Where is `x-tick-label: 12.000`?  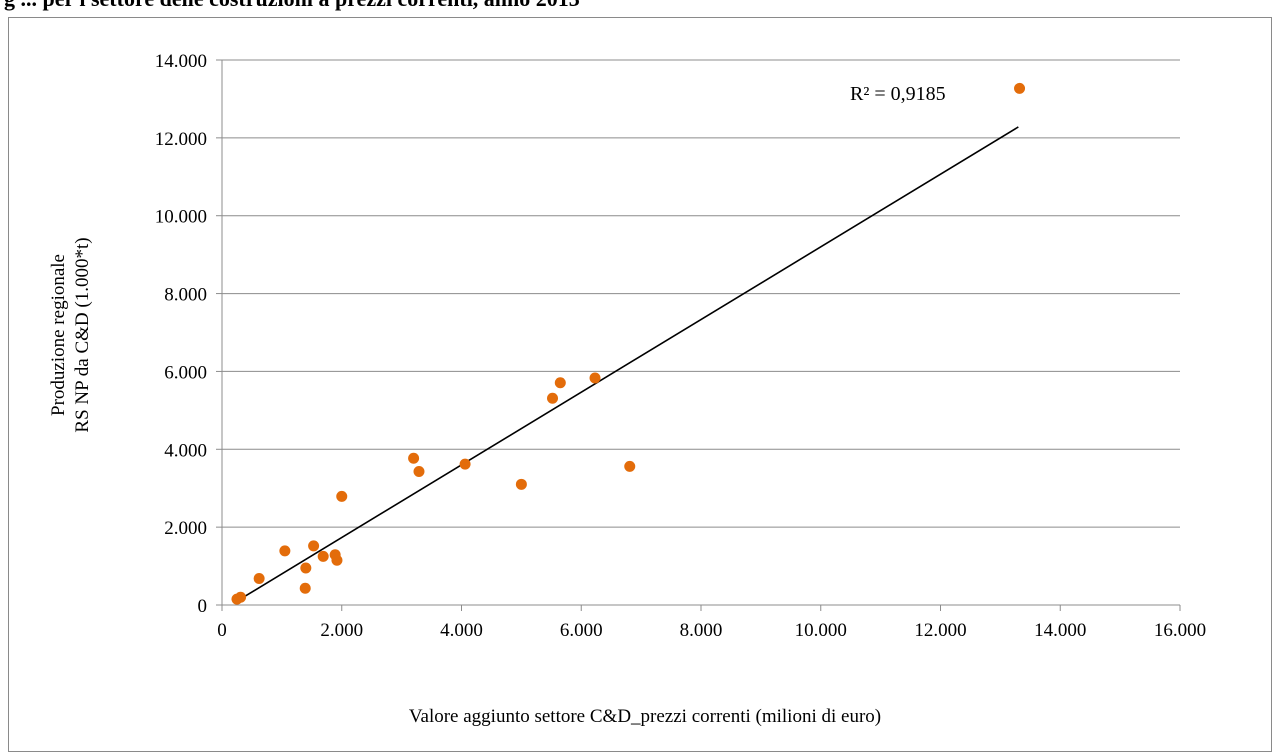 x-tick-label: 12.000 is located at coordinates (940, 630).